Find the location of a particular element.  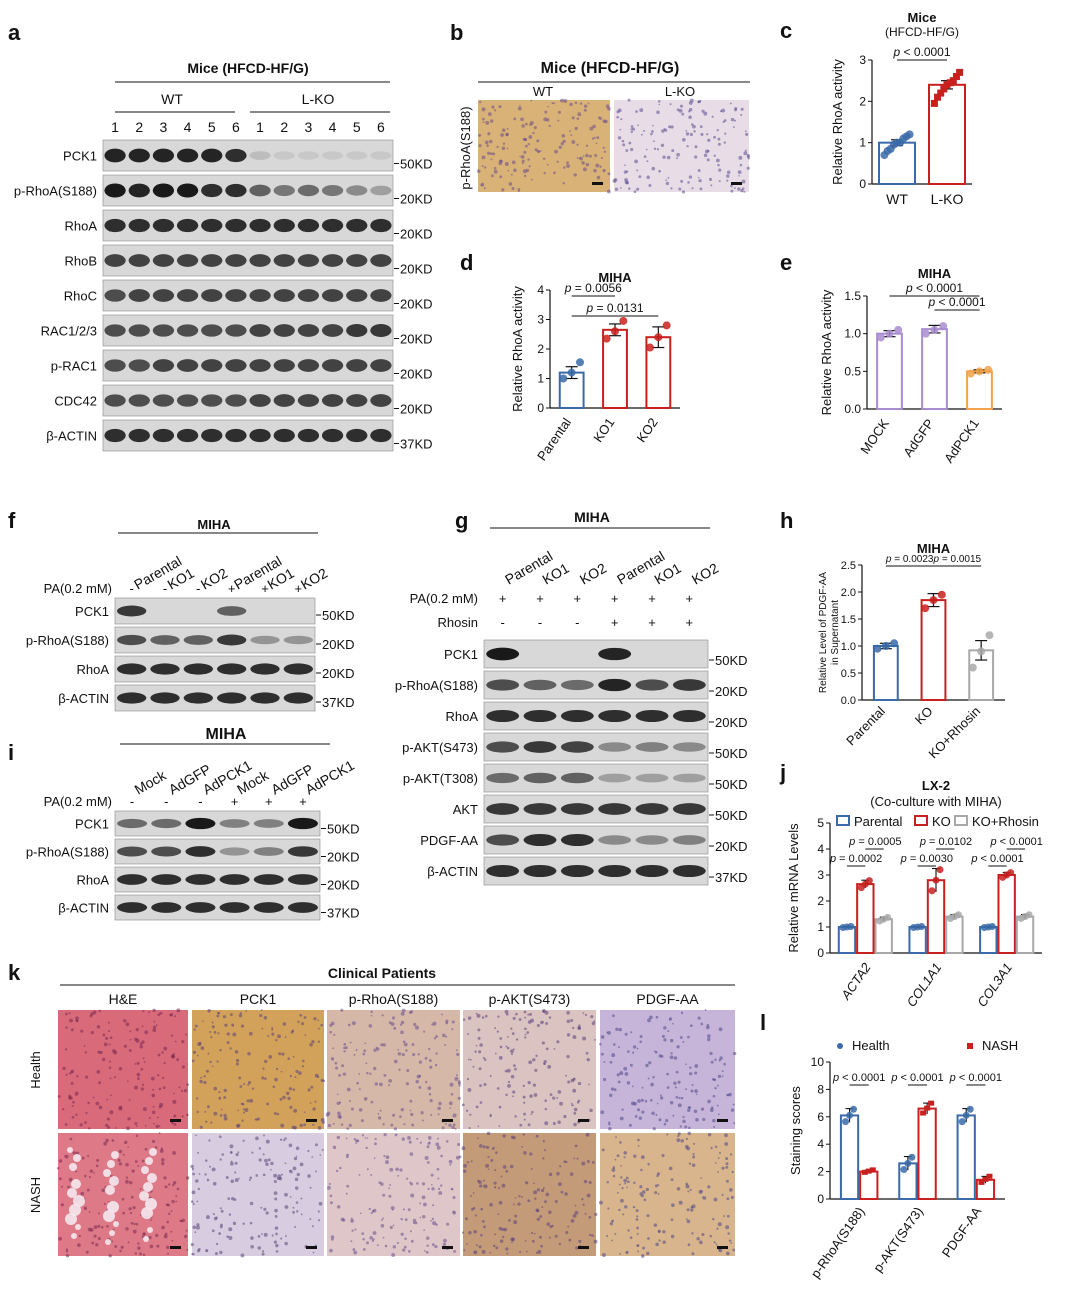

y-tick-label: 2 is located at coordinates (820, 1172).